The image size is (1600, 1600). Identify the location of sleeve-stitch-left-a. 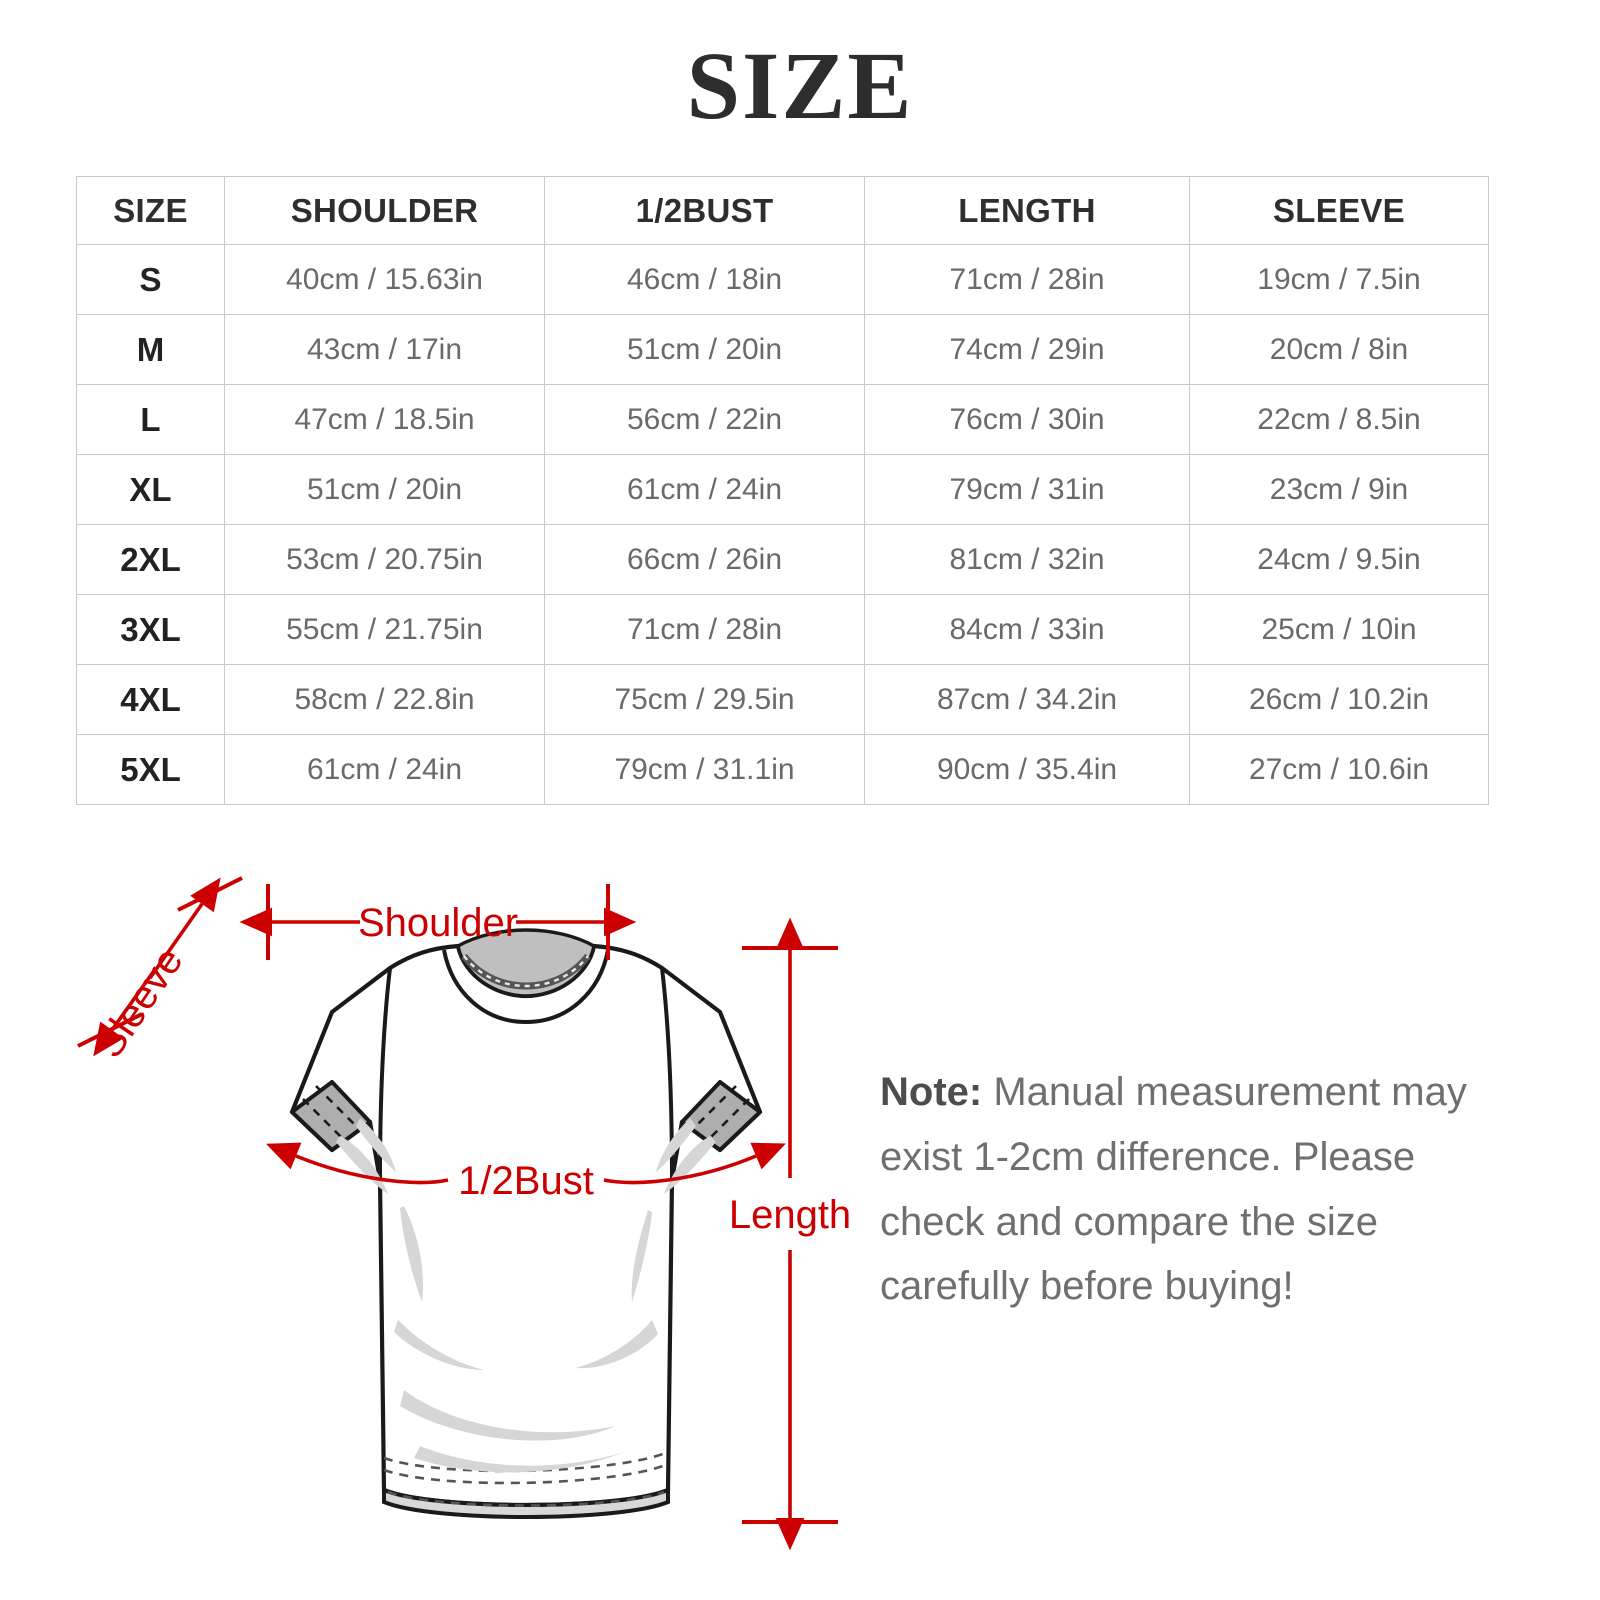
(322, 1118).